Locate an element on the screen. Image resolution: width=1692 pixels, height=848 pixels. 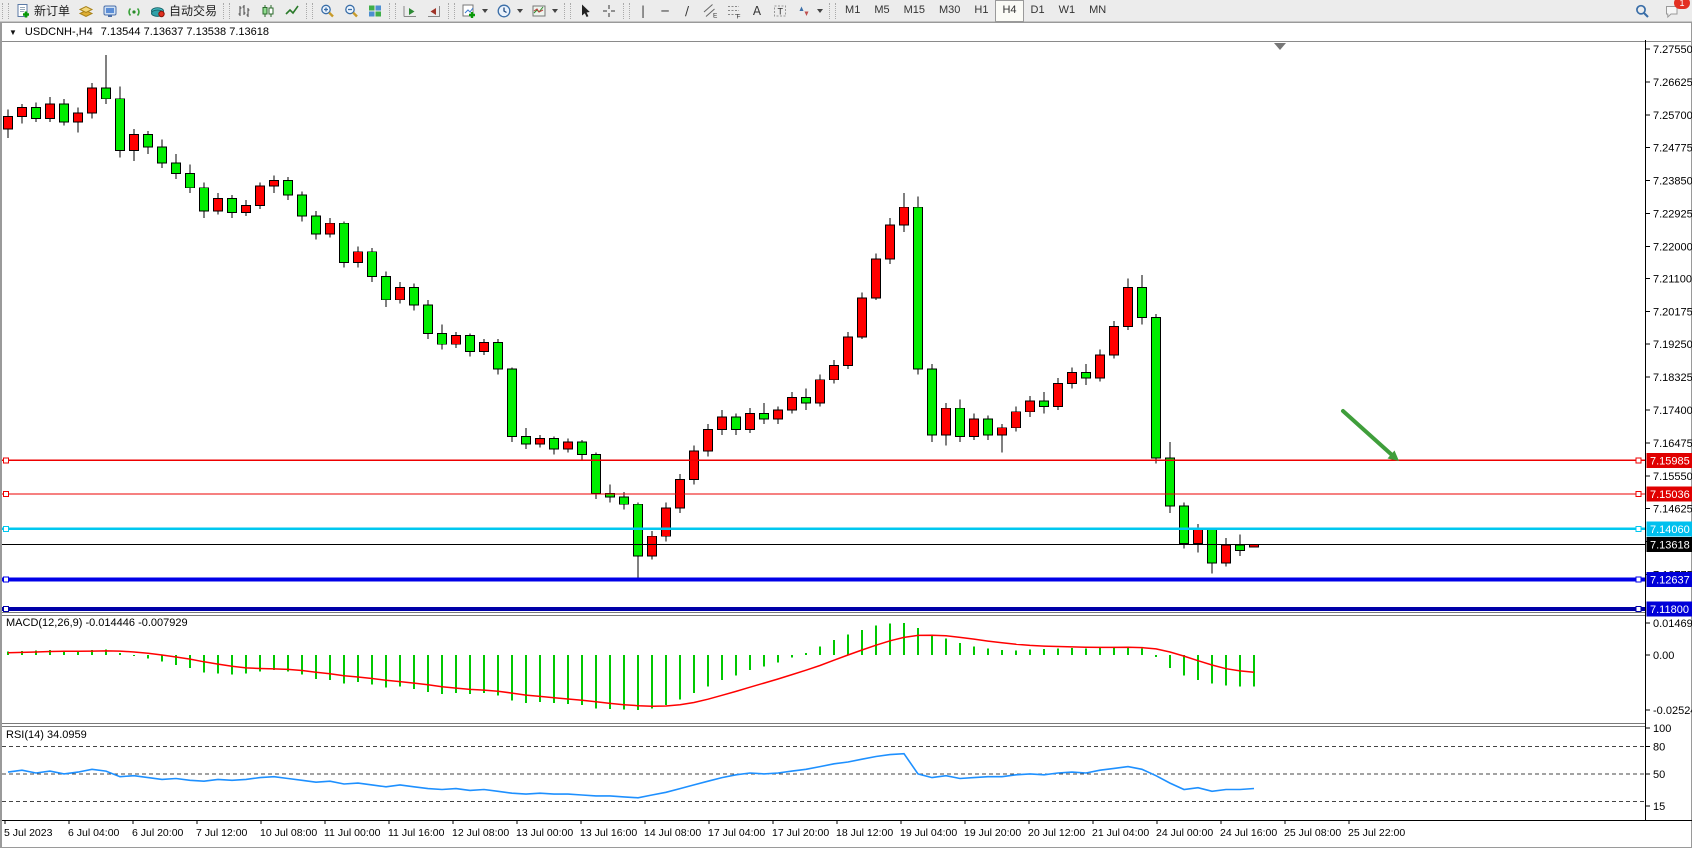
chart-ohlc-values: 7.13544 7.13637 7.13538 7.13618 is located at coordinates (184, 32).